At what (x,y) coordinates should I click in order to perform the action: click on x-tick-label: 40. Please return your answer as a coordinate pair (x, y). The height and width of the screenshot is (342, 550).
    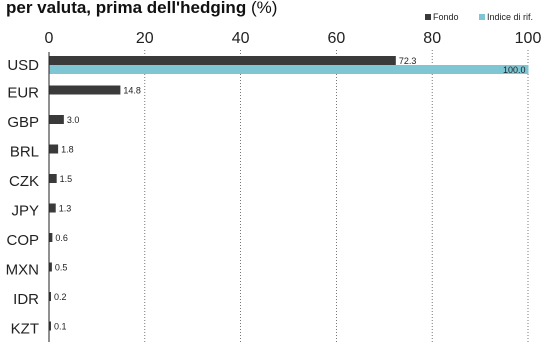
    Looking at the image, I should click on (241, 38).